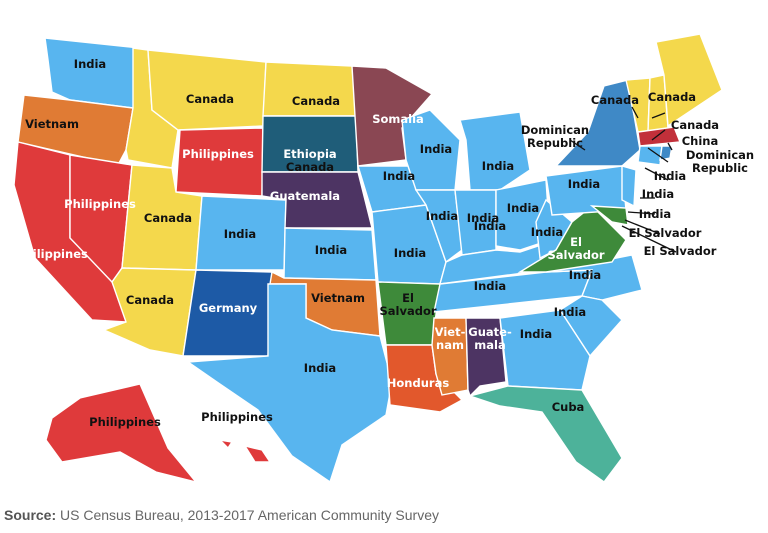 This screenshot has width=768, height=533. I want to click on state-ct, so click(650, 155).